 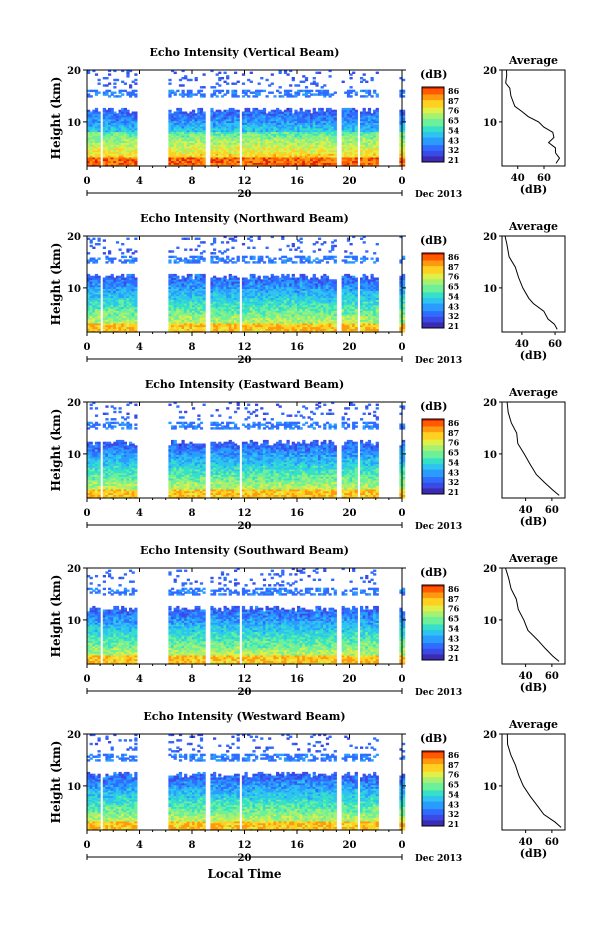 I want to click on x-tick-label: 8, so click(x=192, y=513).